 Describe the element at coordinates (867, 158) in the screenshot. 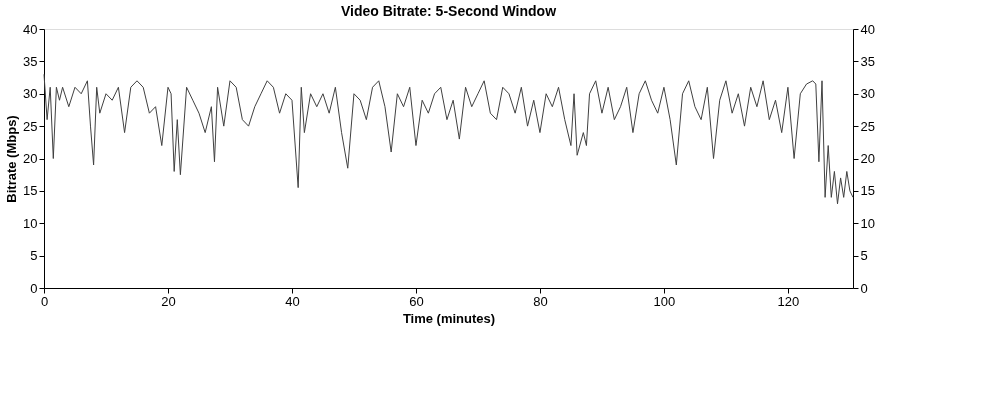

I see `y2-tick-label: 20` at that location.